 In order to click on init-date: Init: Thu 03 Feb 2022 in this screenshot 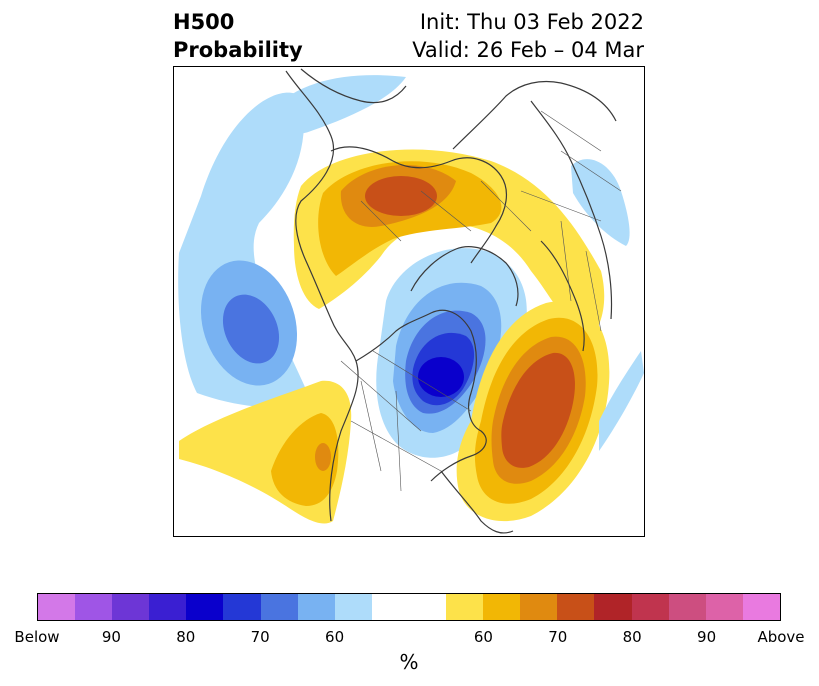, I will do `click(531, 22)`.